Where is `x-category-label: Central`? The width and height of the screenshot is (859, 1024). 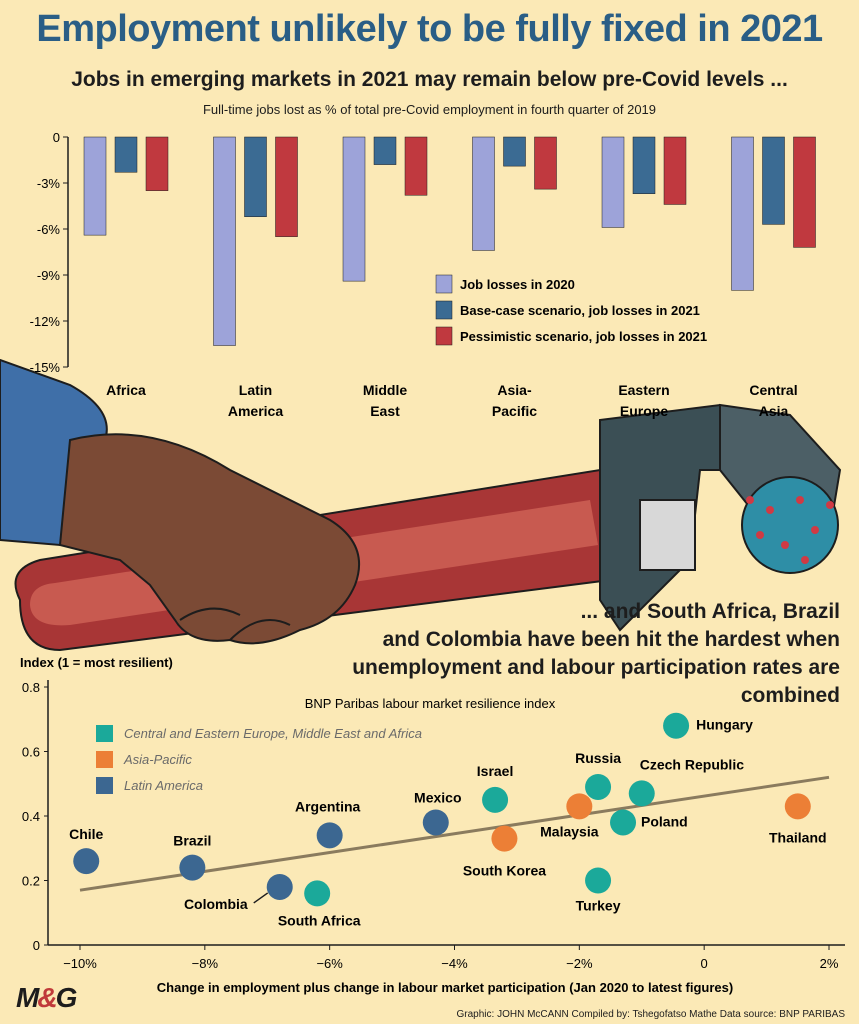
x-category-label: Central is located at coordinates (773, 390).